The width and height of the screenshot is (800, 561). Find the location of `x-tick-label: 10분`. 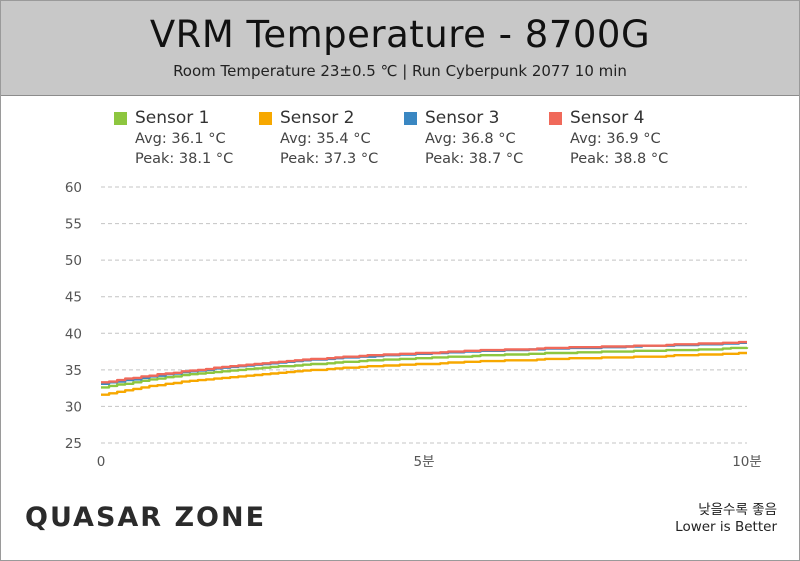

x-tick-label: 10분 is located at coordinates (747, 462).